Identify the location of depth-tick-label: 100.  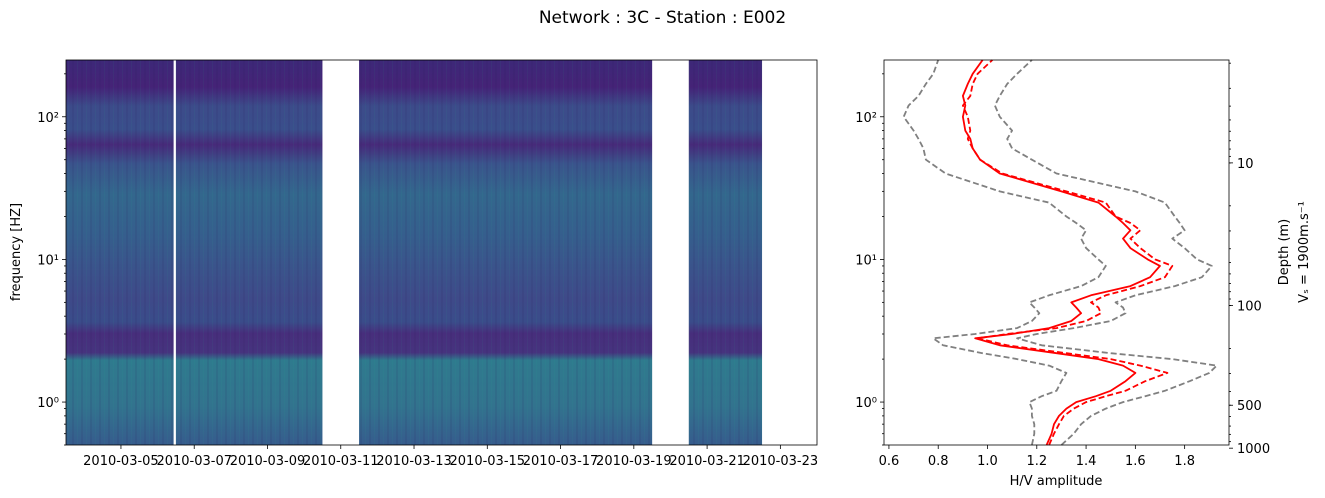
(1249, 307).